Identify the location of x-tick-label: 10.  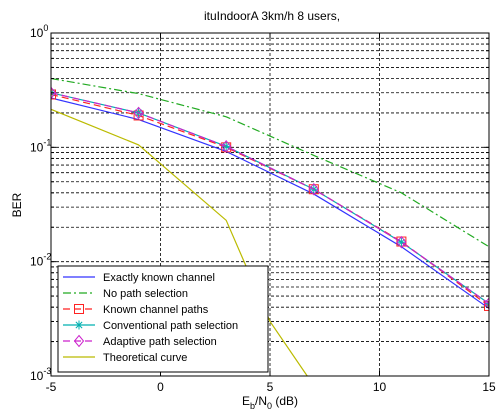
(380, 387).